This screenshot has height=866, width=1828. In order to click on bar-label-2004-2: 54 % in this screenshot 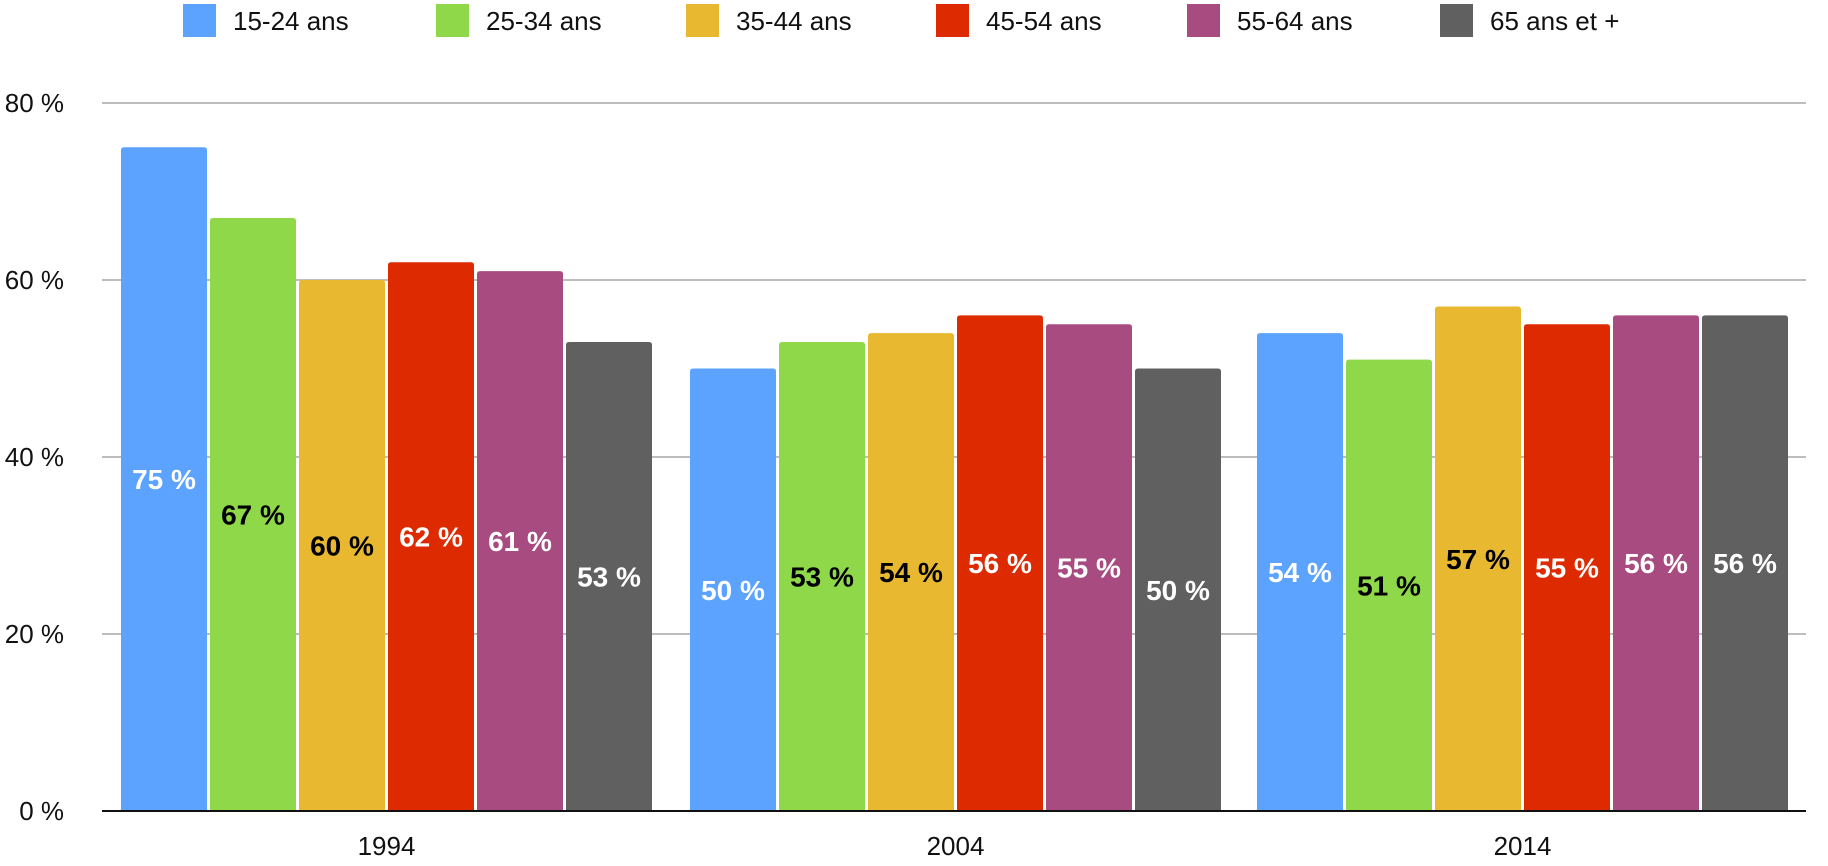, I will do `click(911, 572)`.